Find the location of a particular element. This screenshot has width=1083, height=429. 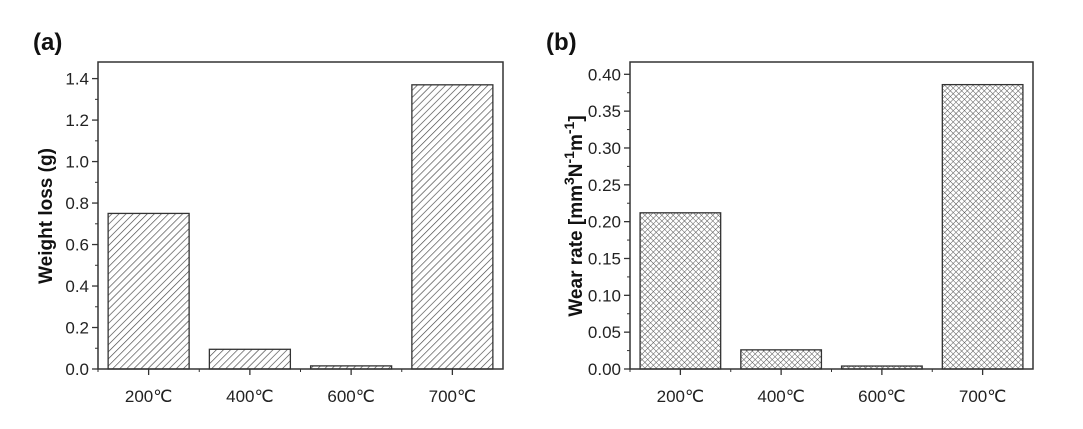

y-tick-label: 1.0 is located at coordinates (77, 162).